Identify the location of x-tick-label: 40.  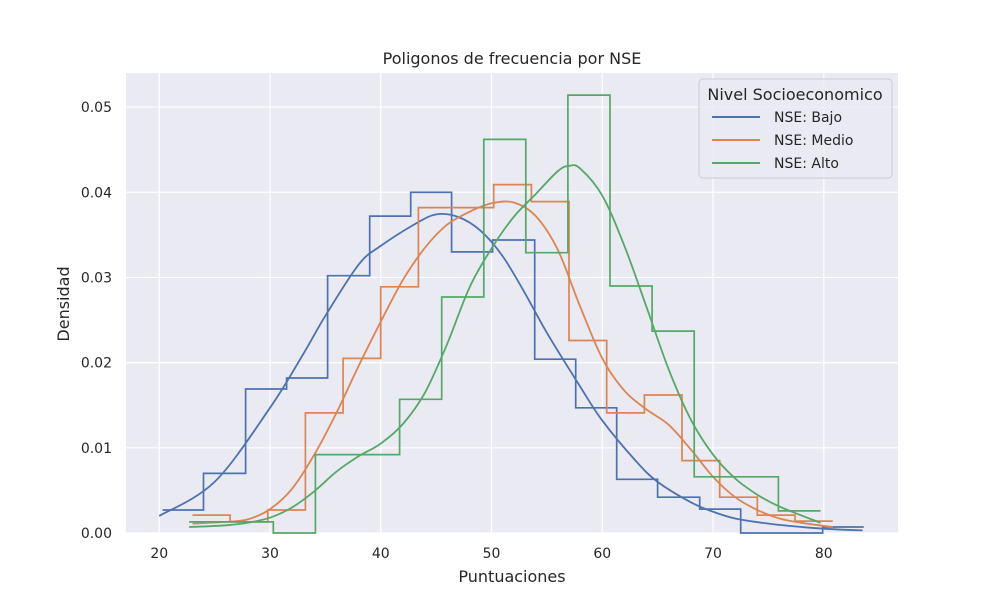
(381, 554).